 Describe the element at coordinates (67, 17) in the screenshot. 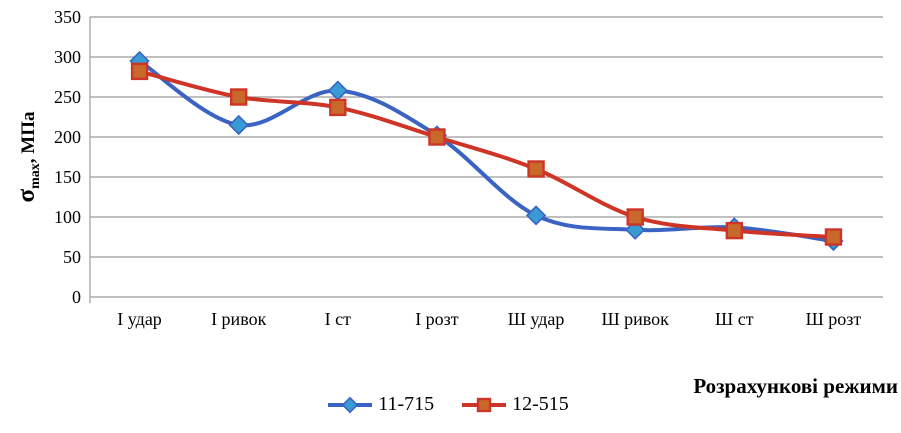

I see `y-tick-label: 350` at that location.